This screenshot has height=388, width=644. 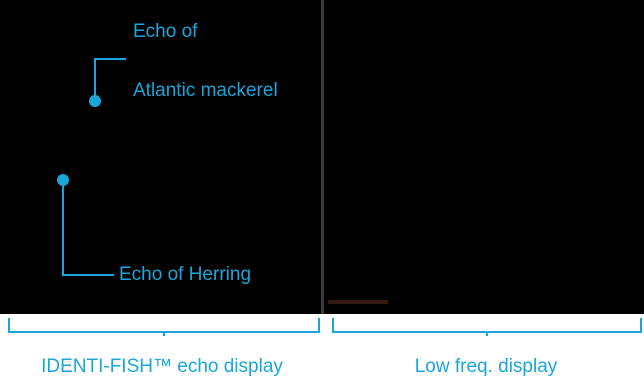 I want to click on identi-fish-caption: IDENTI-FISH™ echo display, so click(x=162, y=366).